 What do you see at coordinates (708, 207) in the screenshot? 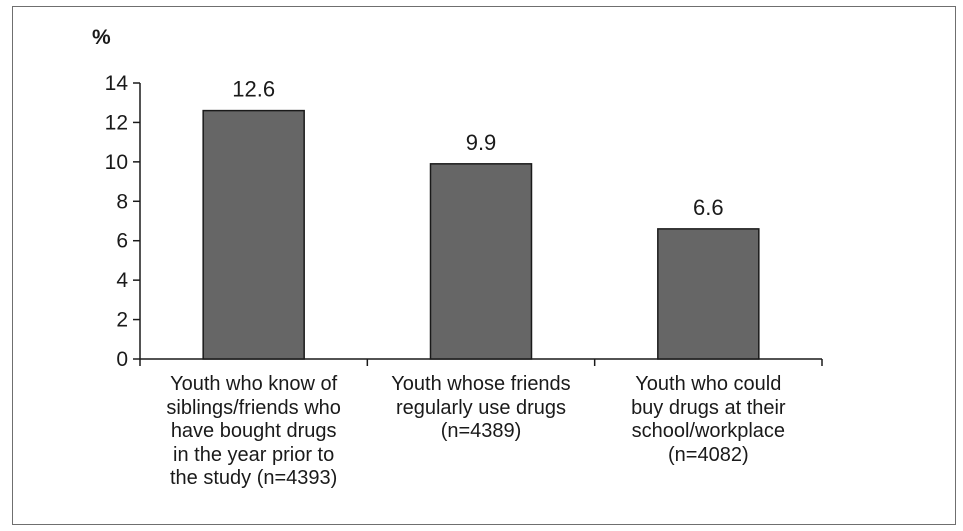
I see `data-label: 6.6` at bounding box center [708, 207].